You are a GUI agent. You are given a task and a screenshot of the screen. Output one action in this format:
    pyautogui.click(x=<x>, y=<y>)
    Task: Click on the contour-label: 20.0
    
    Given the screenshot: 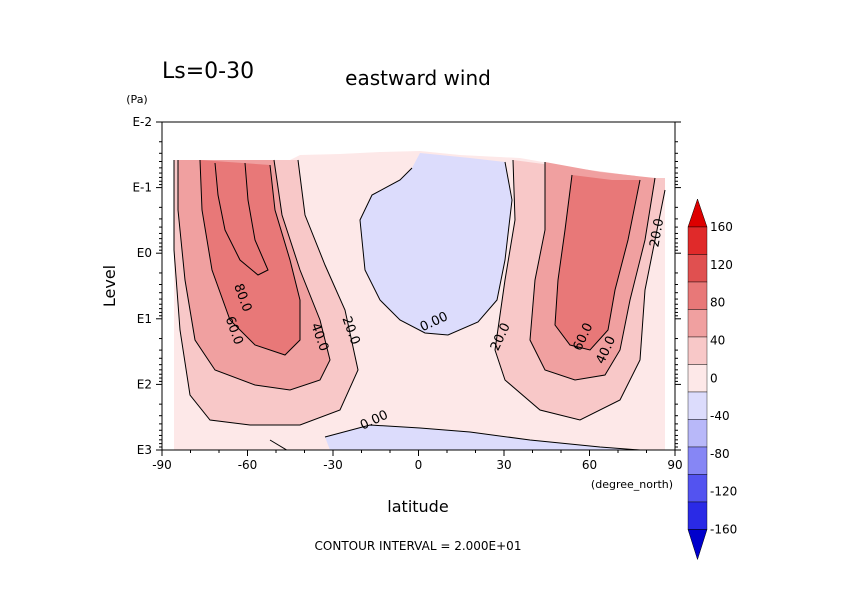 What is the action you would take?
    pyautogui.click(x=657, y=232)
    